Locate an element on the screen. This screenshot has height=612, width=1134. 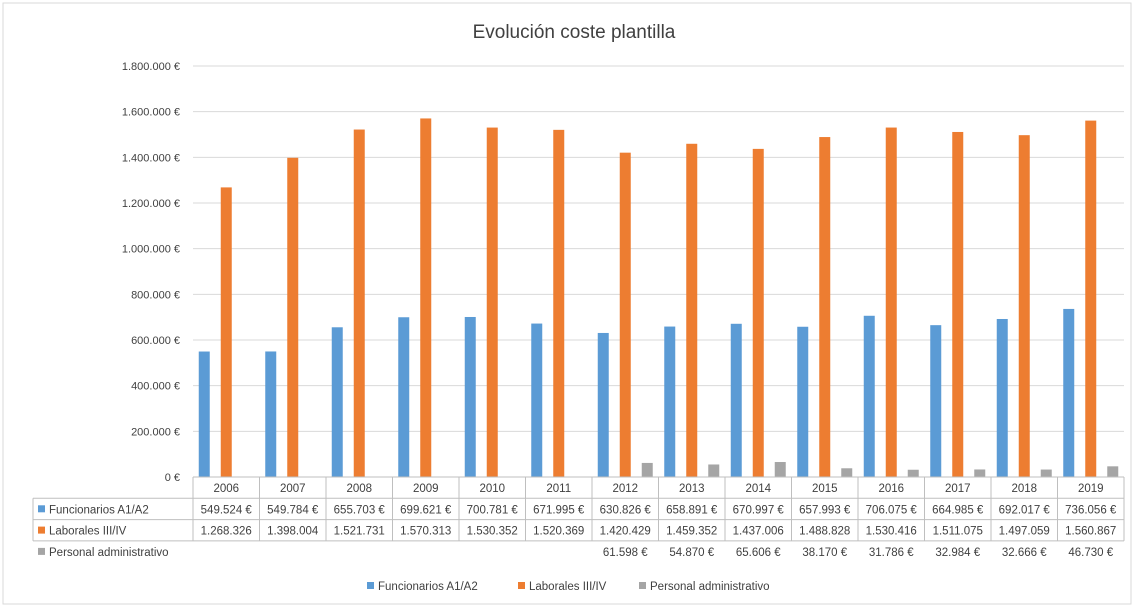
data-label: 692.017 € is located at coordinates (1025, 510).